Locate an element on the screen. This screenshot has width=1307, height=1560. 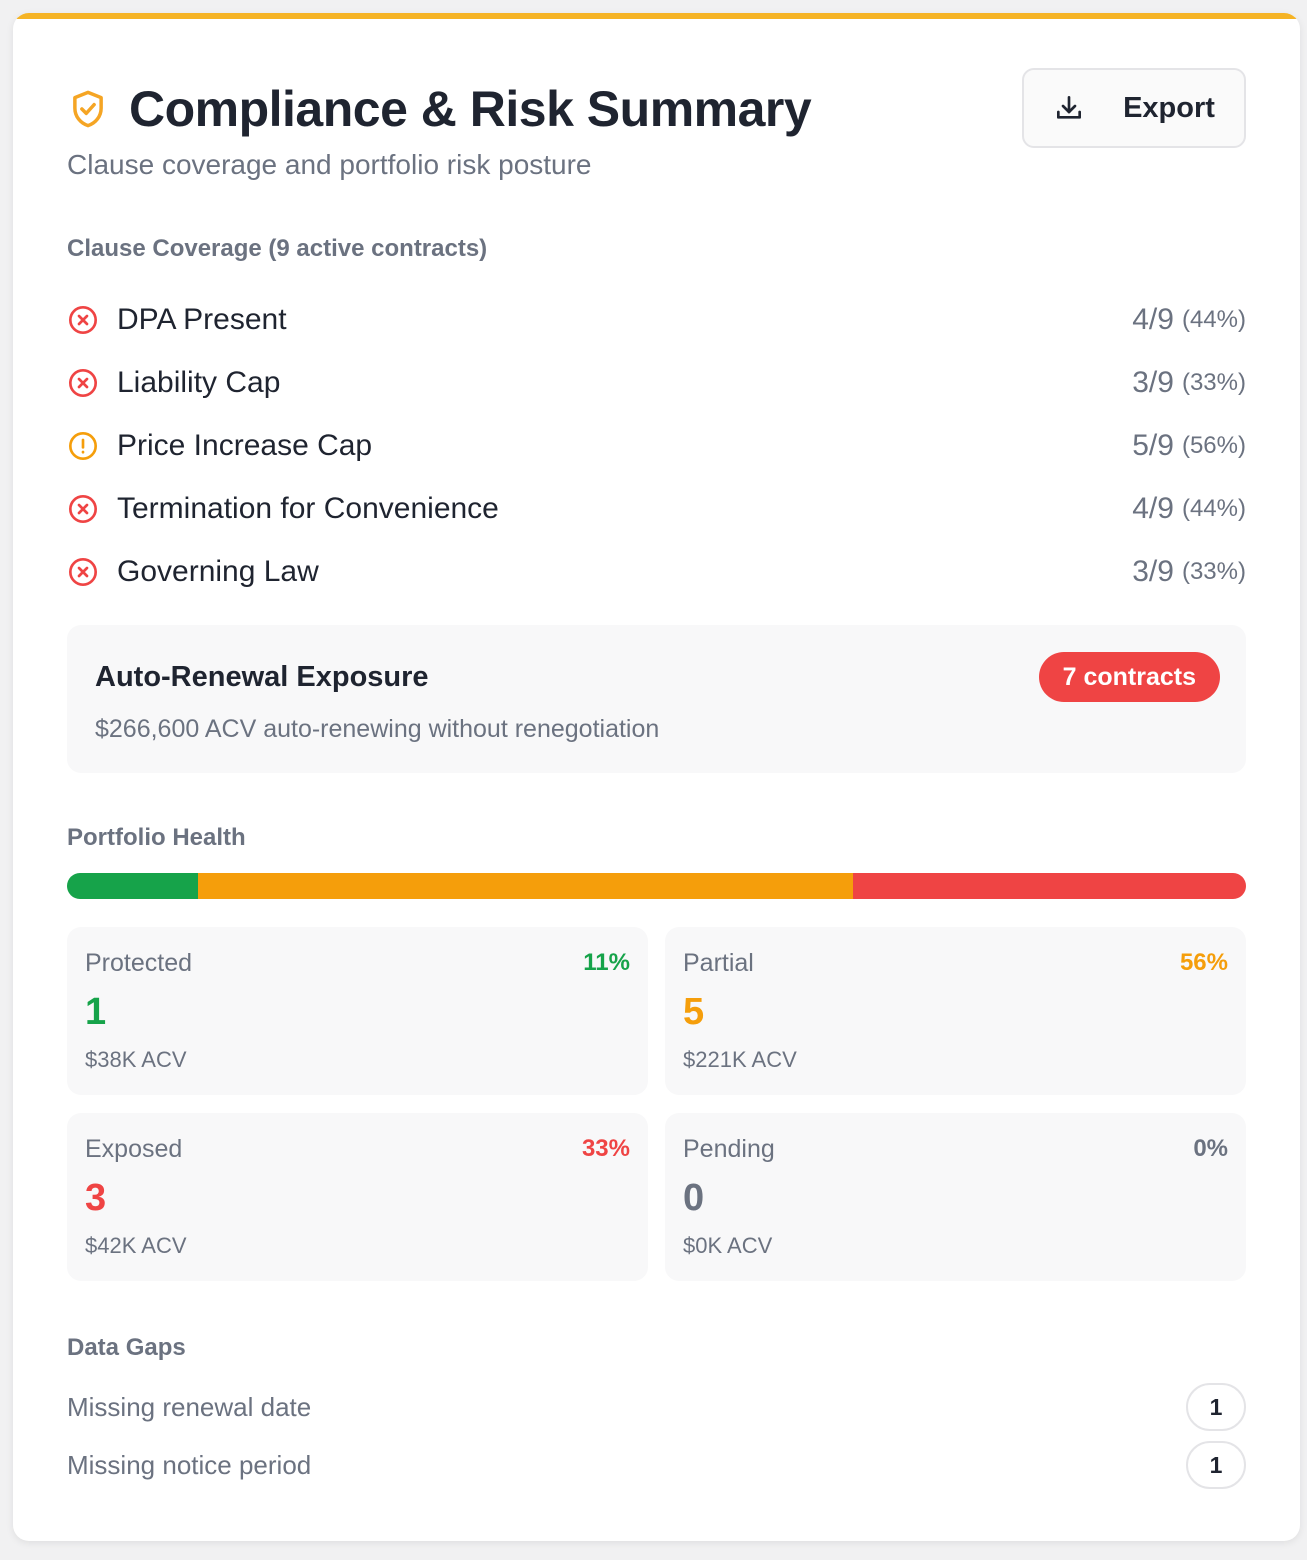
portfolio-health-bar is located at coordinates (656, 886).